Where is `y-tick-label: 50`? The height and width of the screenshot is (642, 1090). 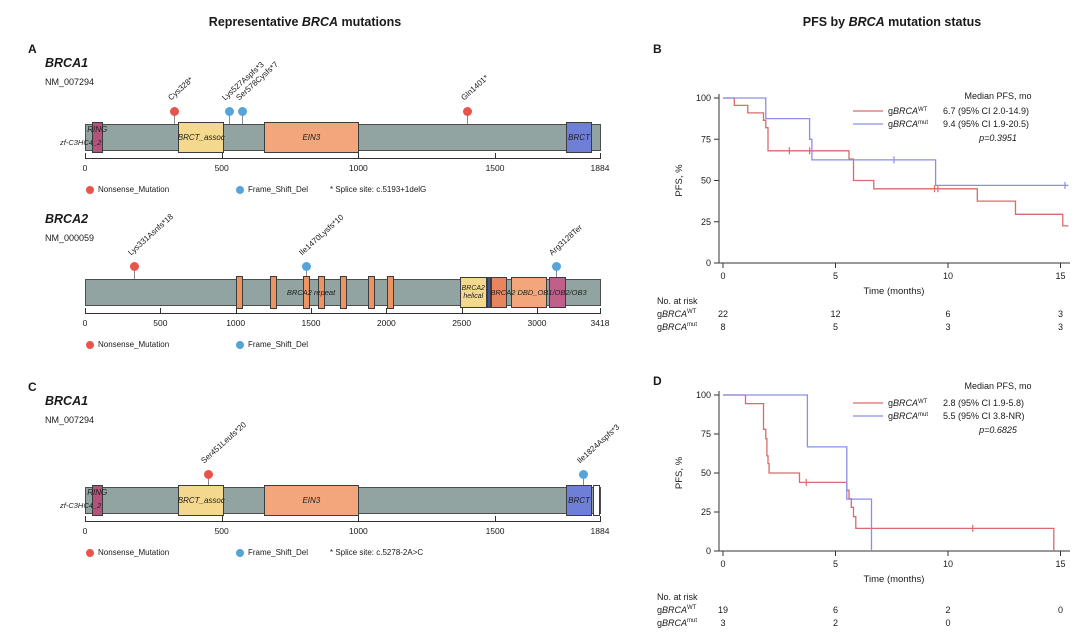
y-tick-label: 50 is located at coordinates (706, 473).